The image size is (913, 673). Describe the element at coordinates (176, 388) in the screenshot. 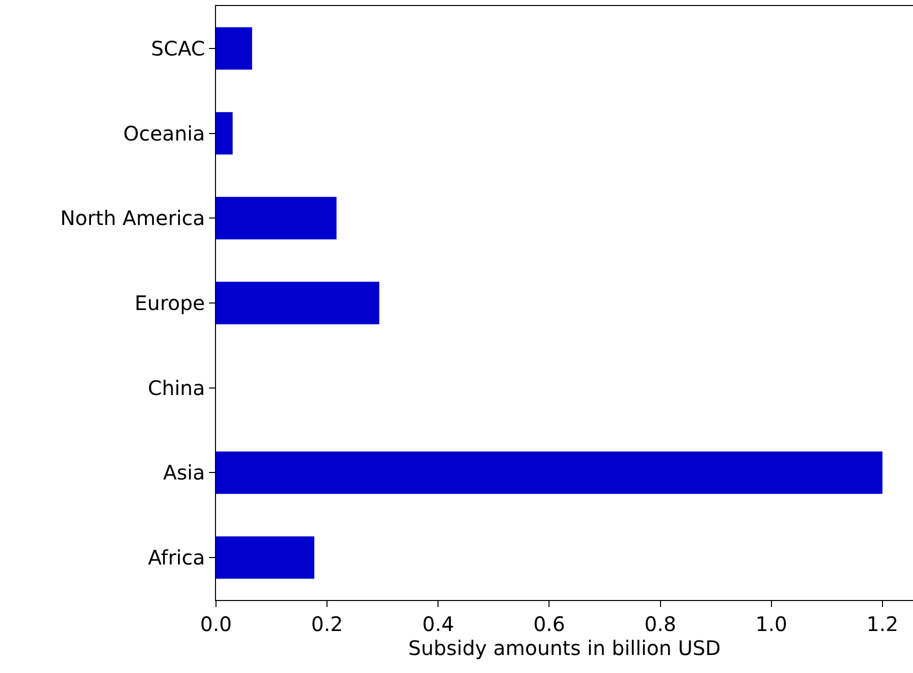

I see `y-tick-label: China` at that location.